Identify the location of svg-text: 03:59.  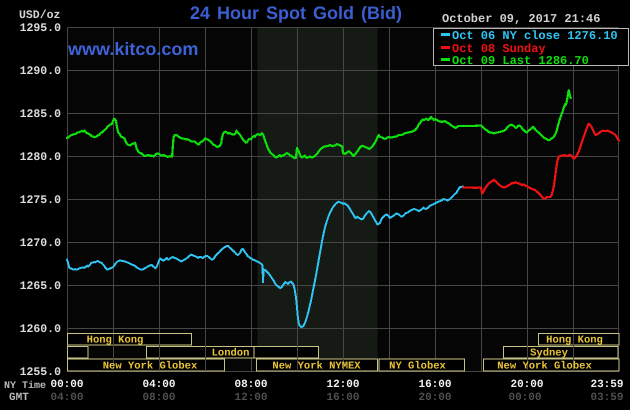
(606, 398).